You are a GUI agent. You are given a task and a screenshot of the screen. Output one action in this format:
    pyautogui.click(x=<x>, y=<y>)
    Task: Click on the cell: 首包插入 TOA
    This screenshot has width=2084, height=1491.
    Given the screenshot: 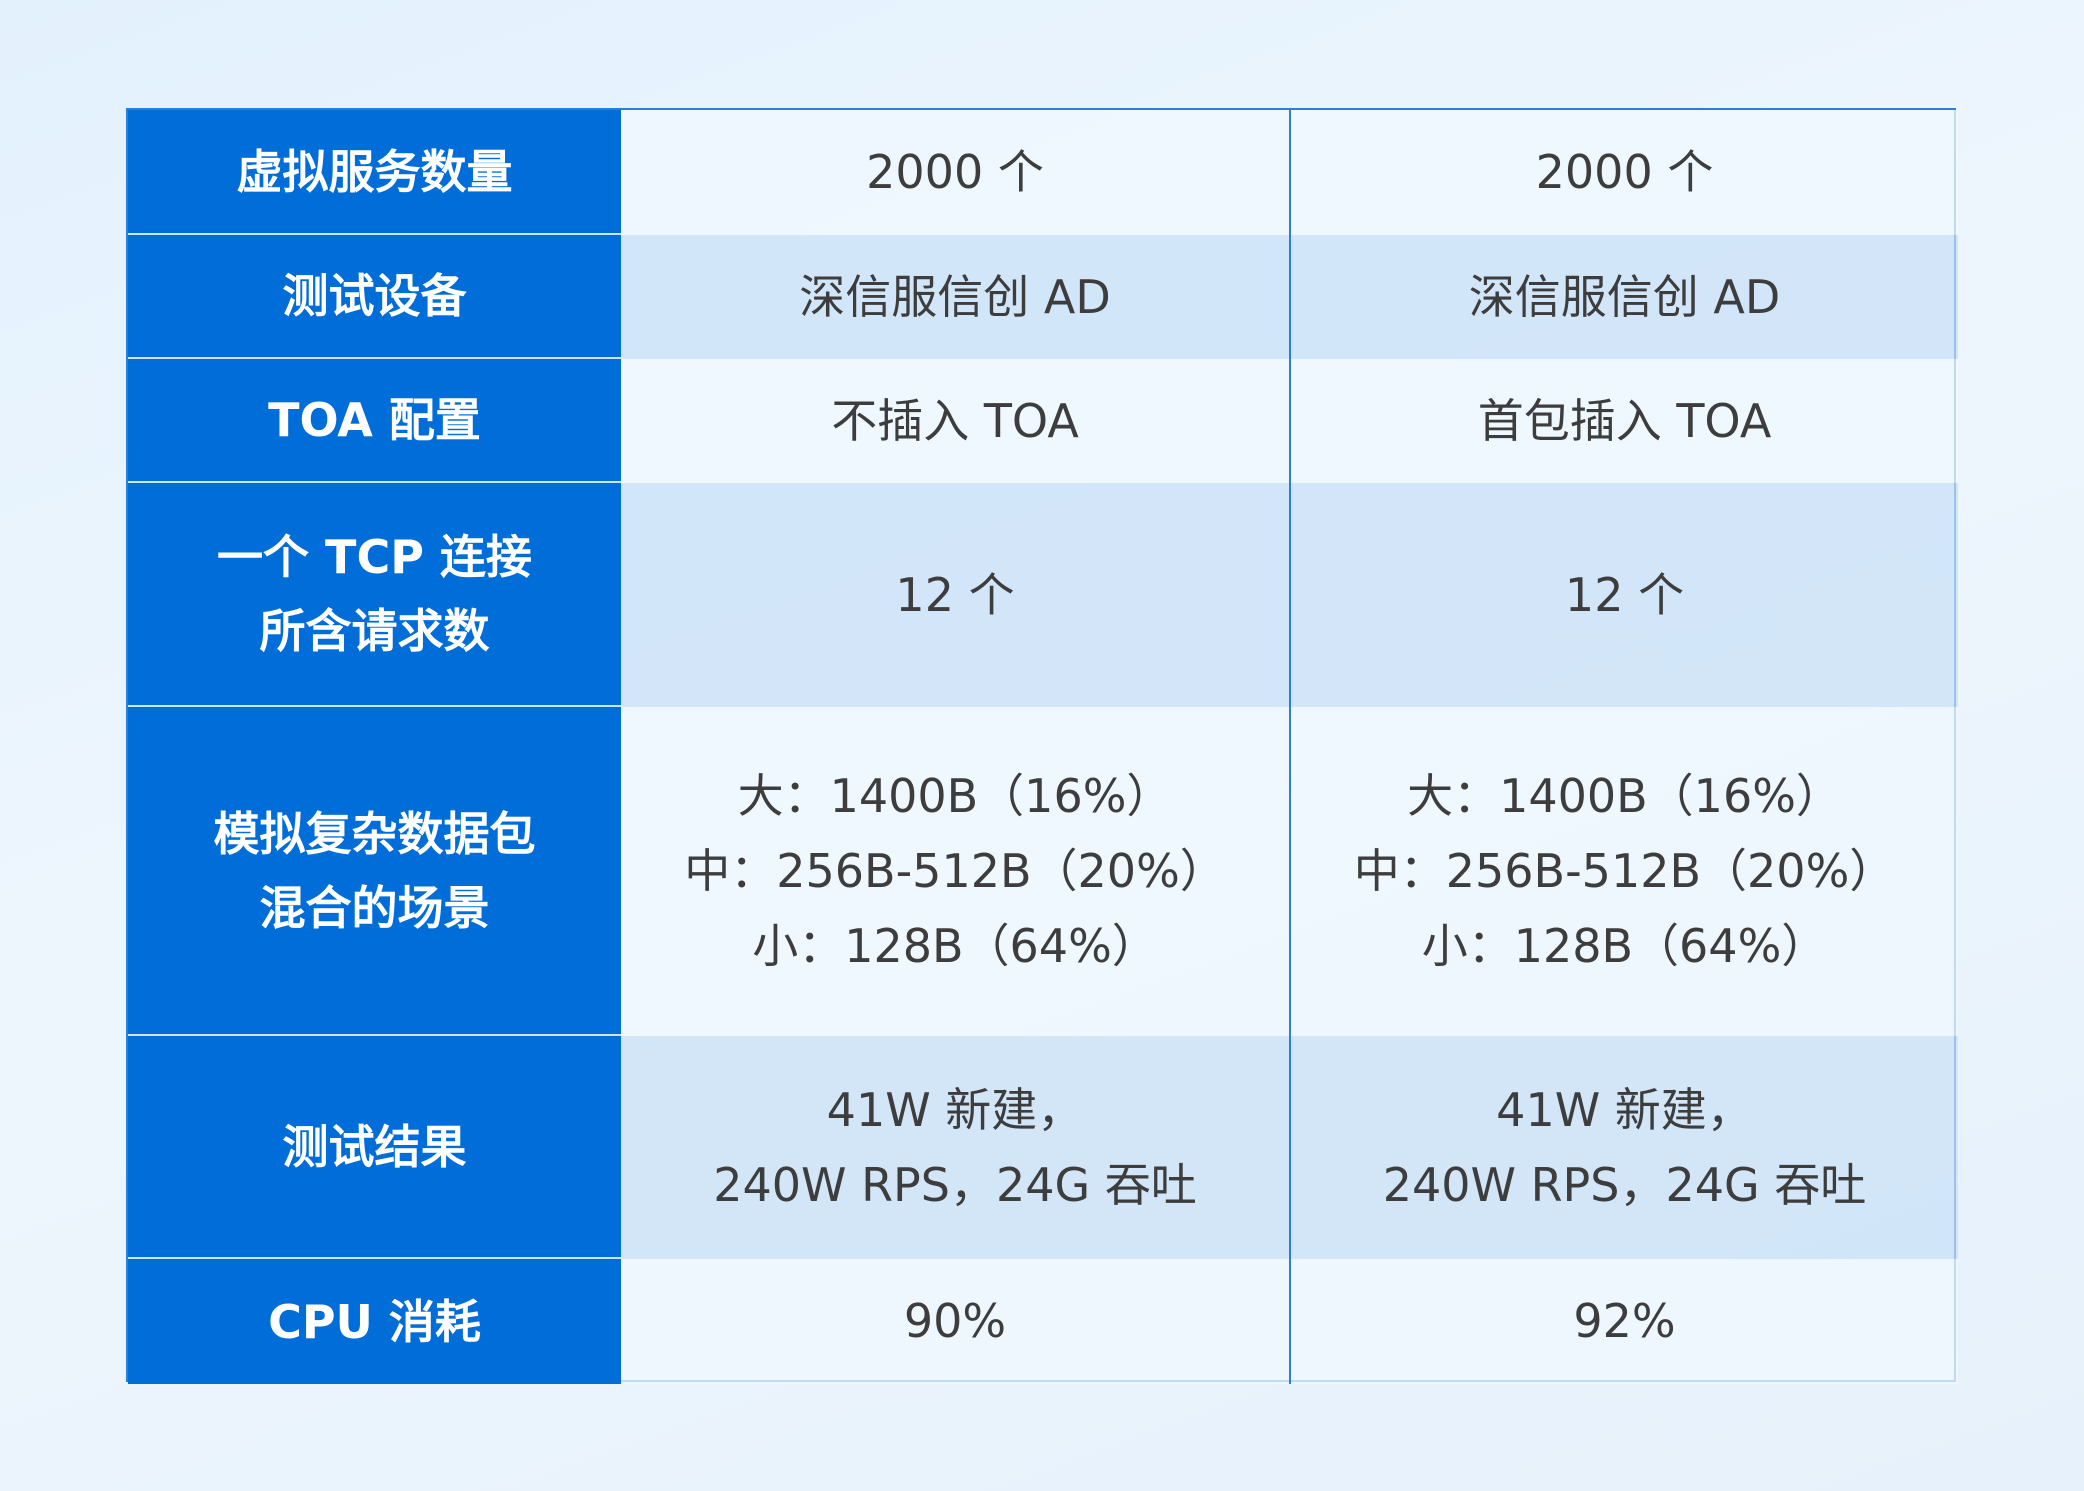 What is the action you would take?
    pyautogui.click(x=1623, y=421)
    